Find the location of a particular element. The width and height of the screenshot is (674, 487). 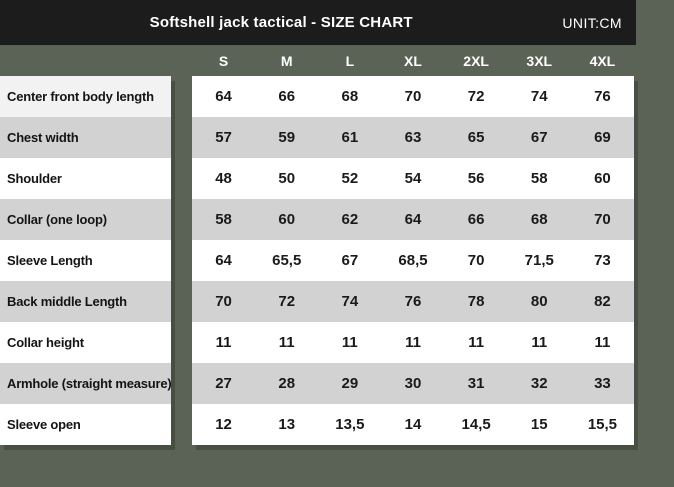

row-label: Collar (one loop) is located at coordinates (85, 219).